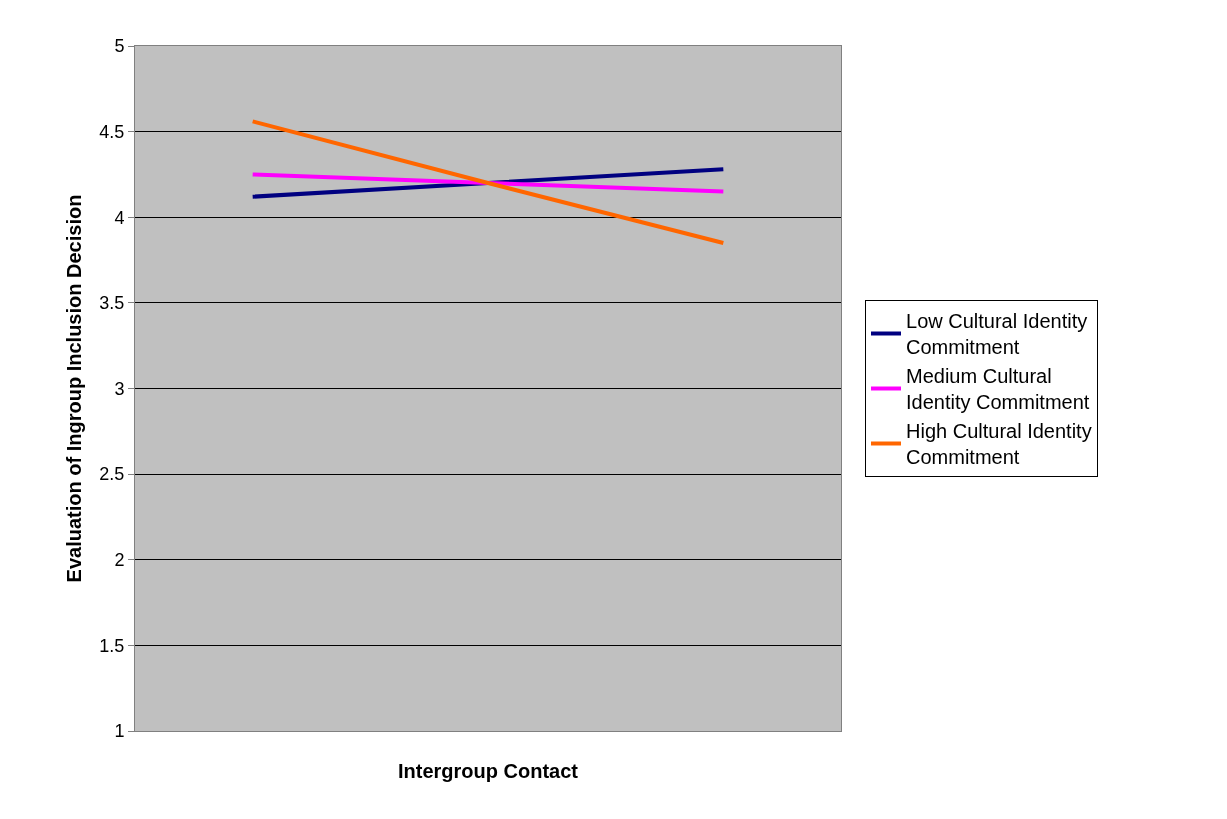 Image resolution: width=1227 pixels, height=819 pixels. I want to click on y-tick-label: 4.5, so click(112, 131).